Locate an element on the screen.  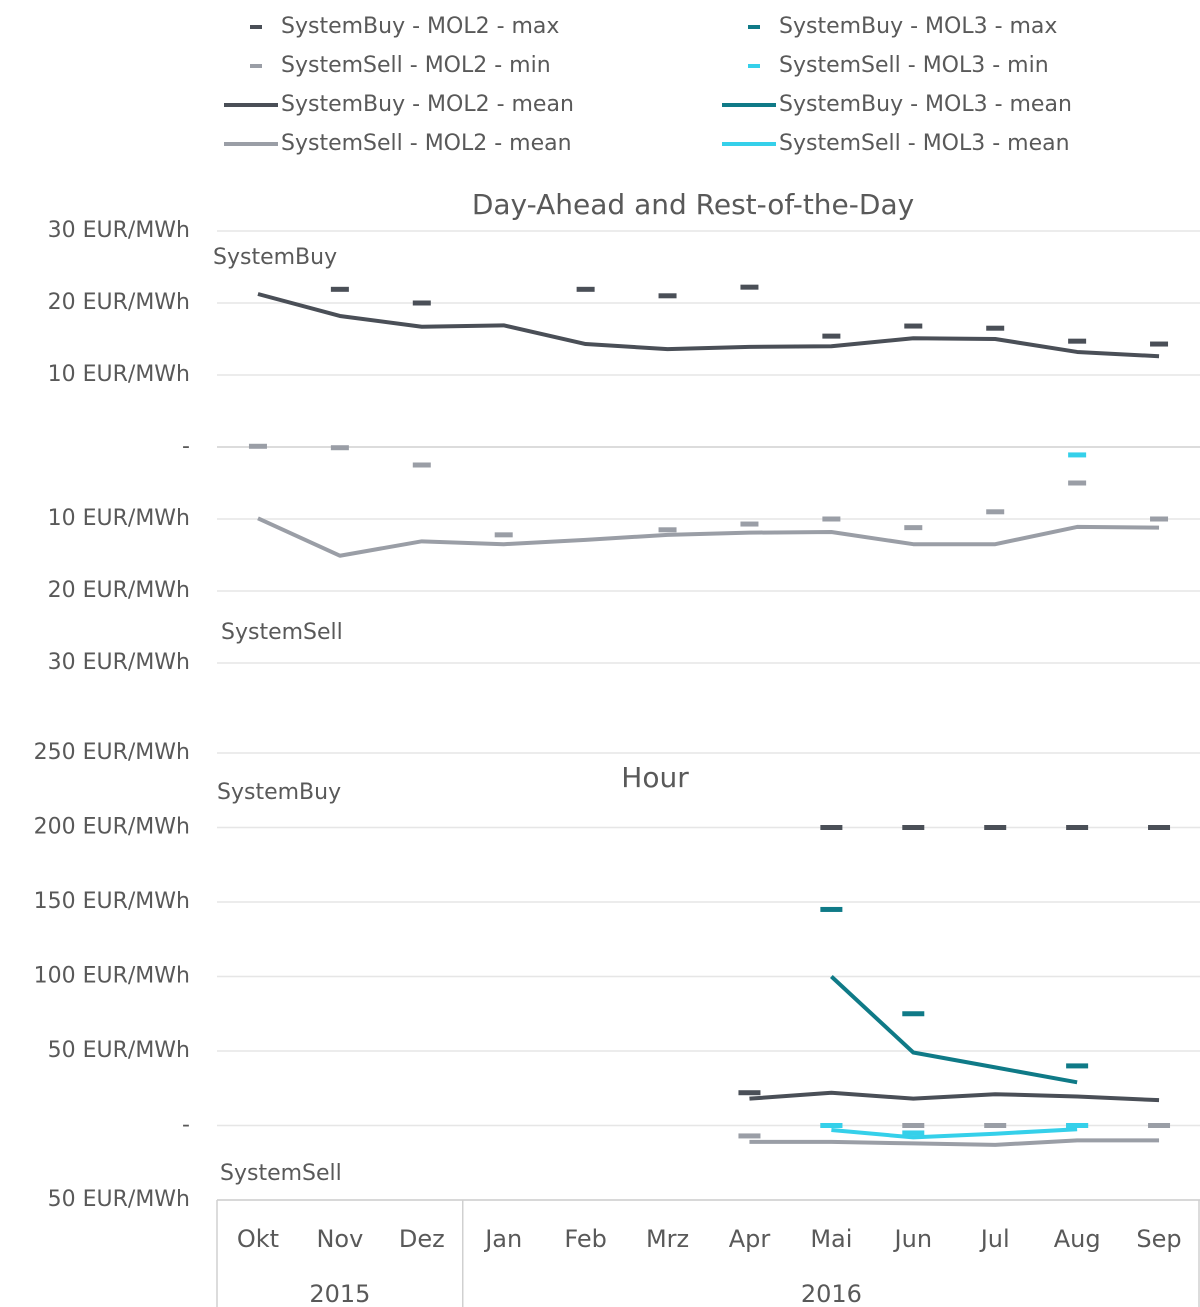
x-tick-label: Apr is located at coordinates (750, 1239).